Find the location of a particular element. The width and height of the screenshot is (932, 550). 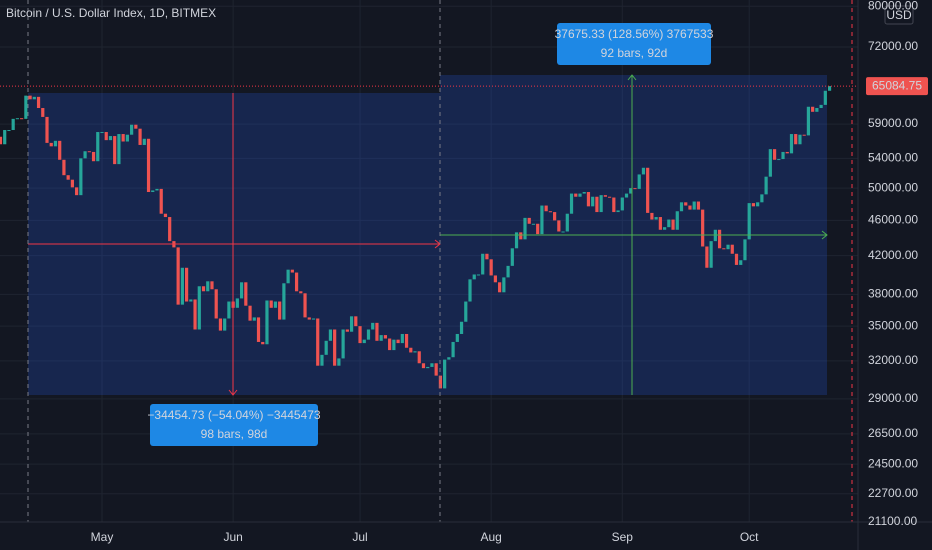

x-tick-label: Aug is located at coordinates (490, 537).